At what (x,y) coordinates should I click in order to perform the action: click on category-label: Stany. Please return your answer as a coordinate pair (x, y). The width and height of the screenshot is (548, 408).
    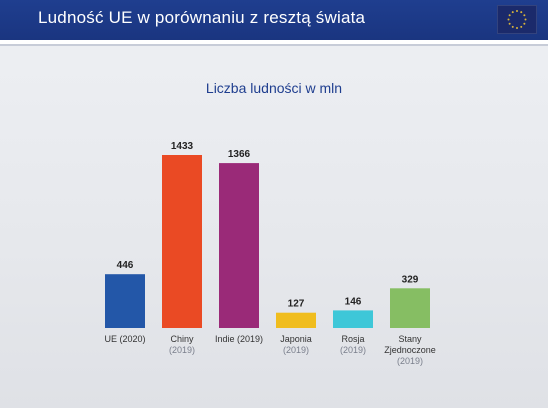
    Looking at the image, I should click on (410, 339).